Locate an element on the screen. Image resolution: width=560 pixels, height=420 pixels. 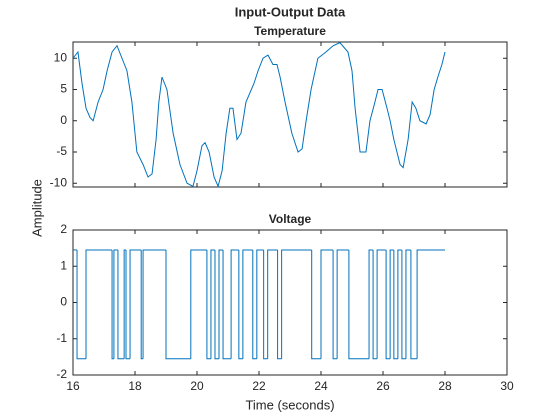
y-tick-label: -1 is located at coordinates (61, 338).